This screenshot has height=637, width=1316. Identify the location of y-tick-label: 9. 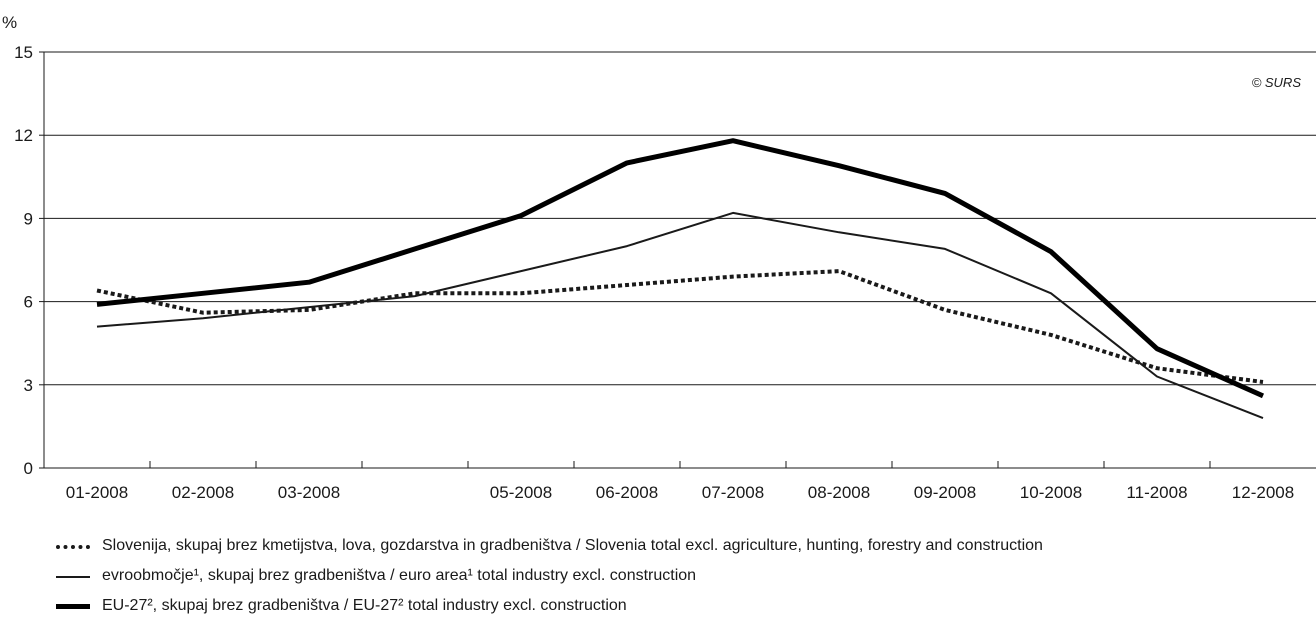
(28, 218).